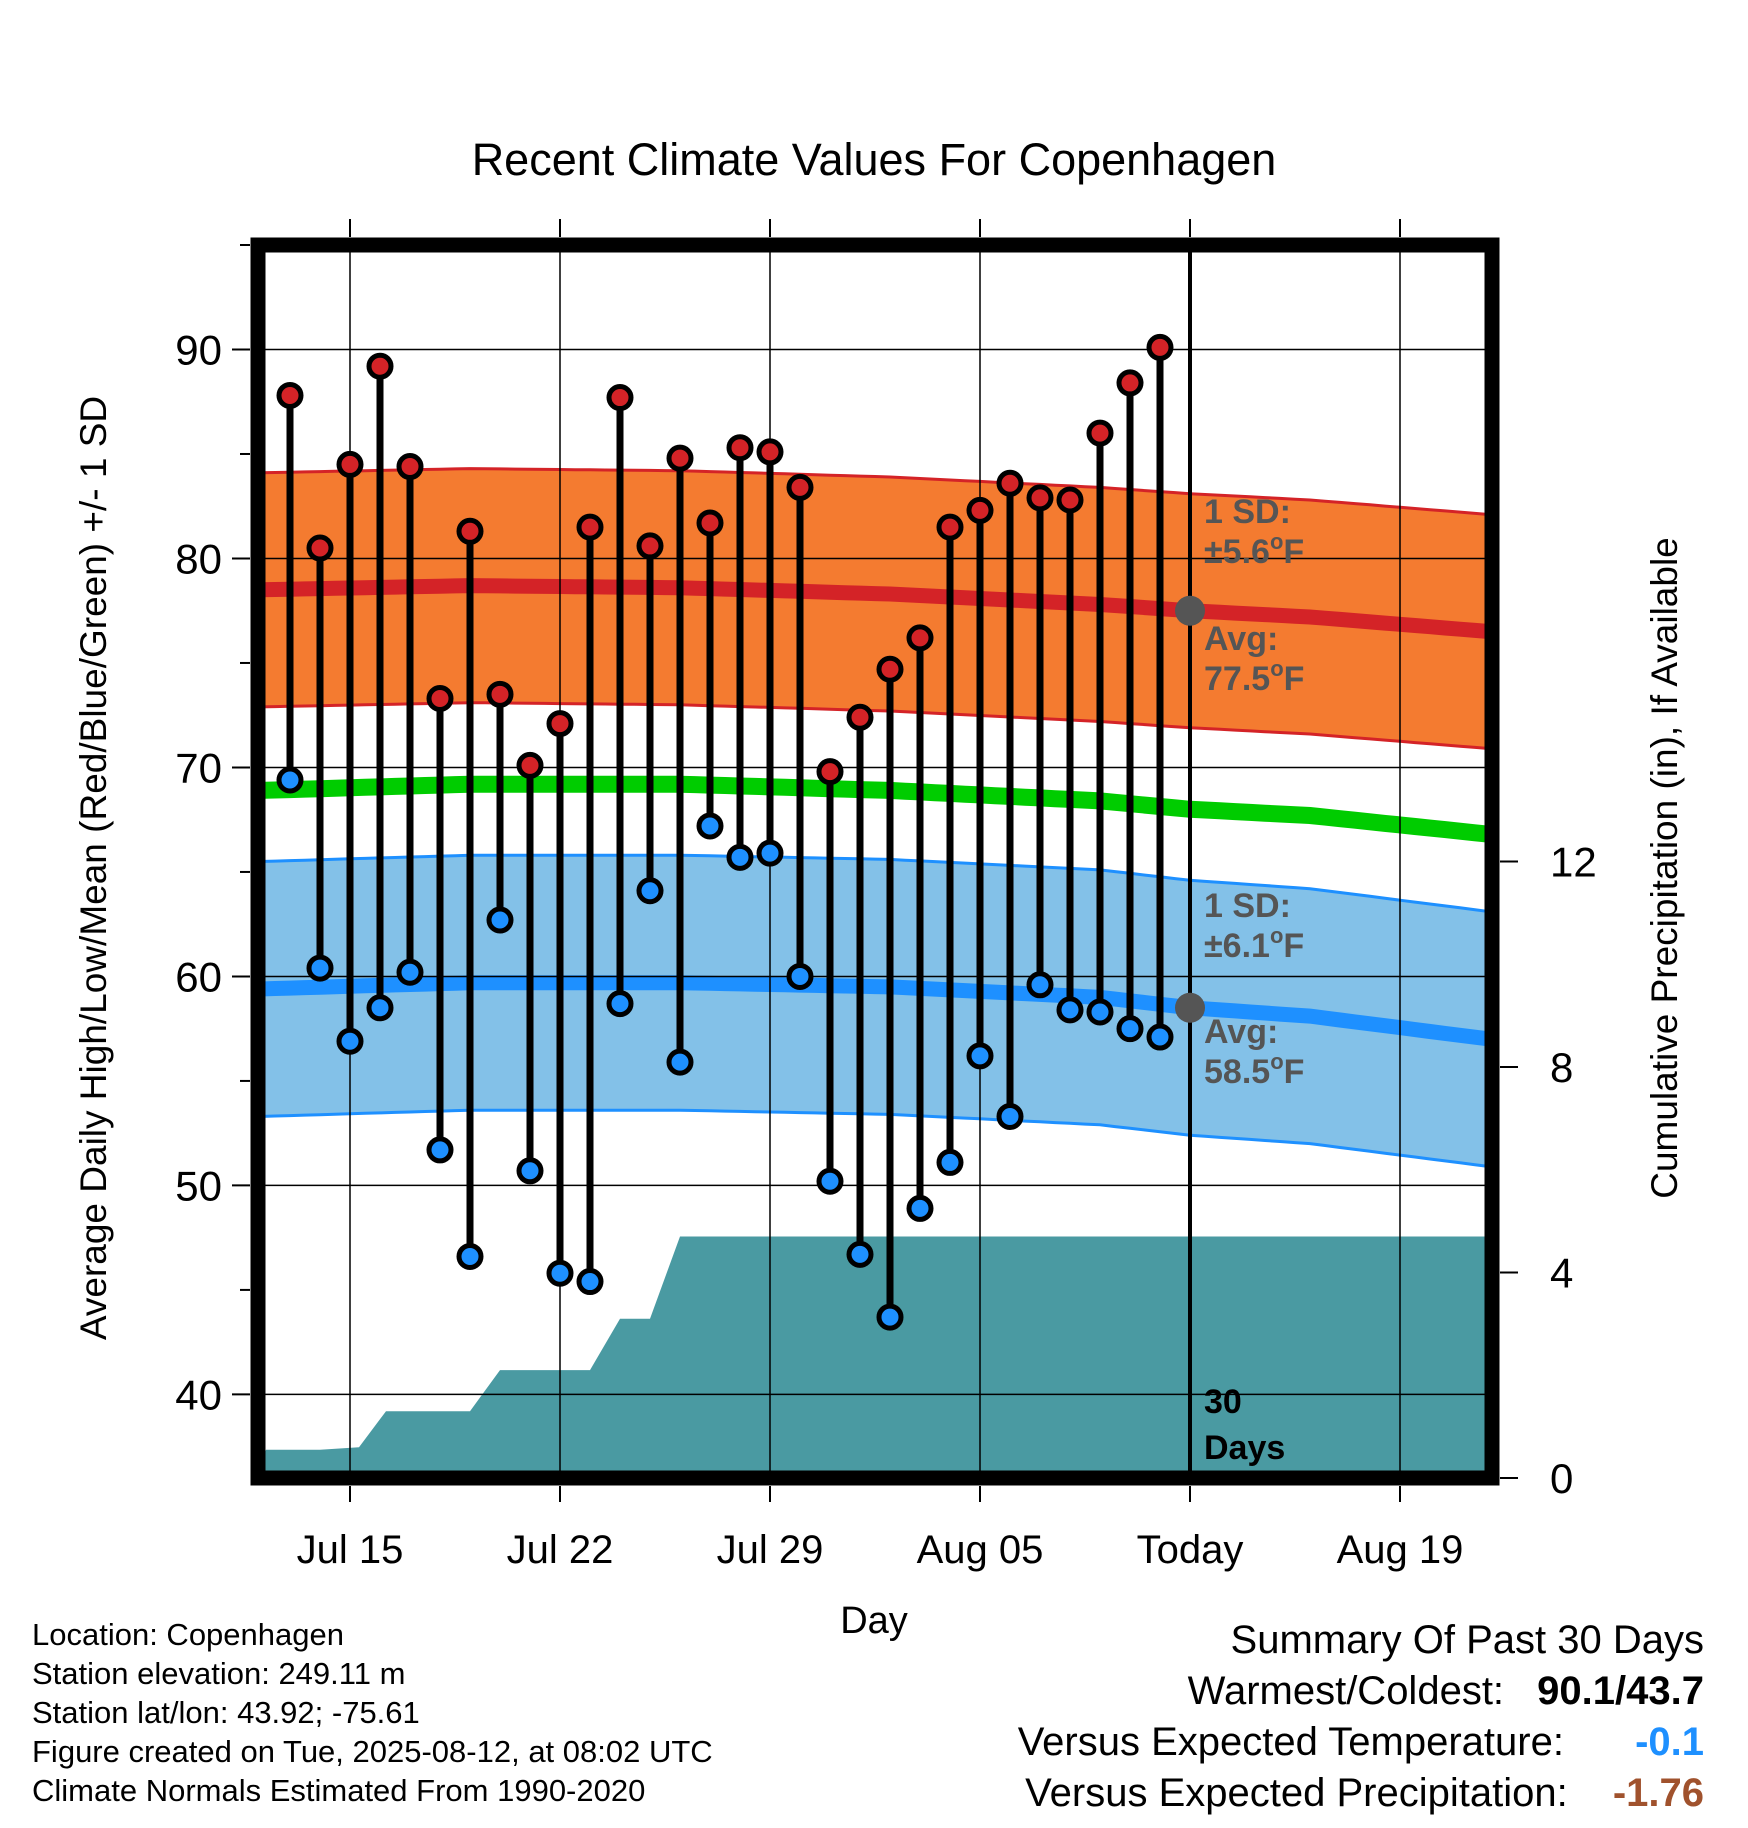 This screenshot has width=1748, height=1828. I want to click on precip-row: Versus Expected Precipitation: -1.76, so click(1361, 1793).